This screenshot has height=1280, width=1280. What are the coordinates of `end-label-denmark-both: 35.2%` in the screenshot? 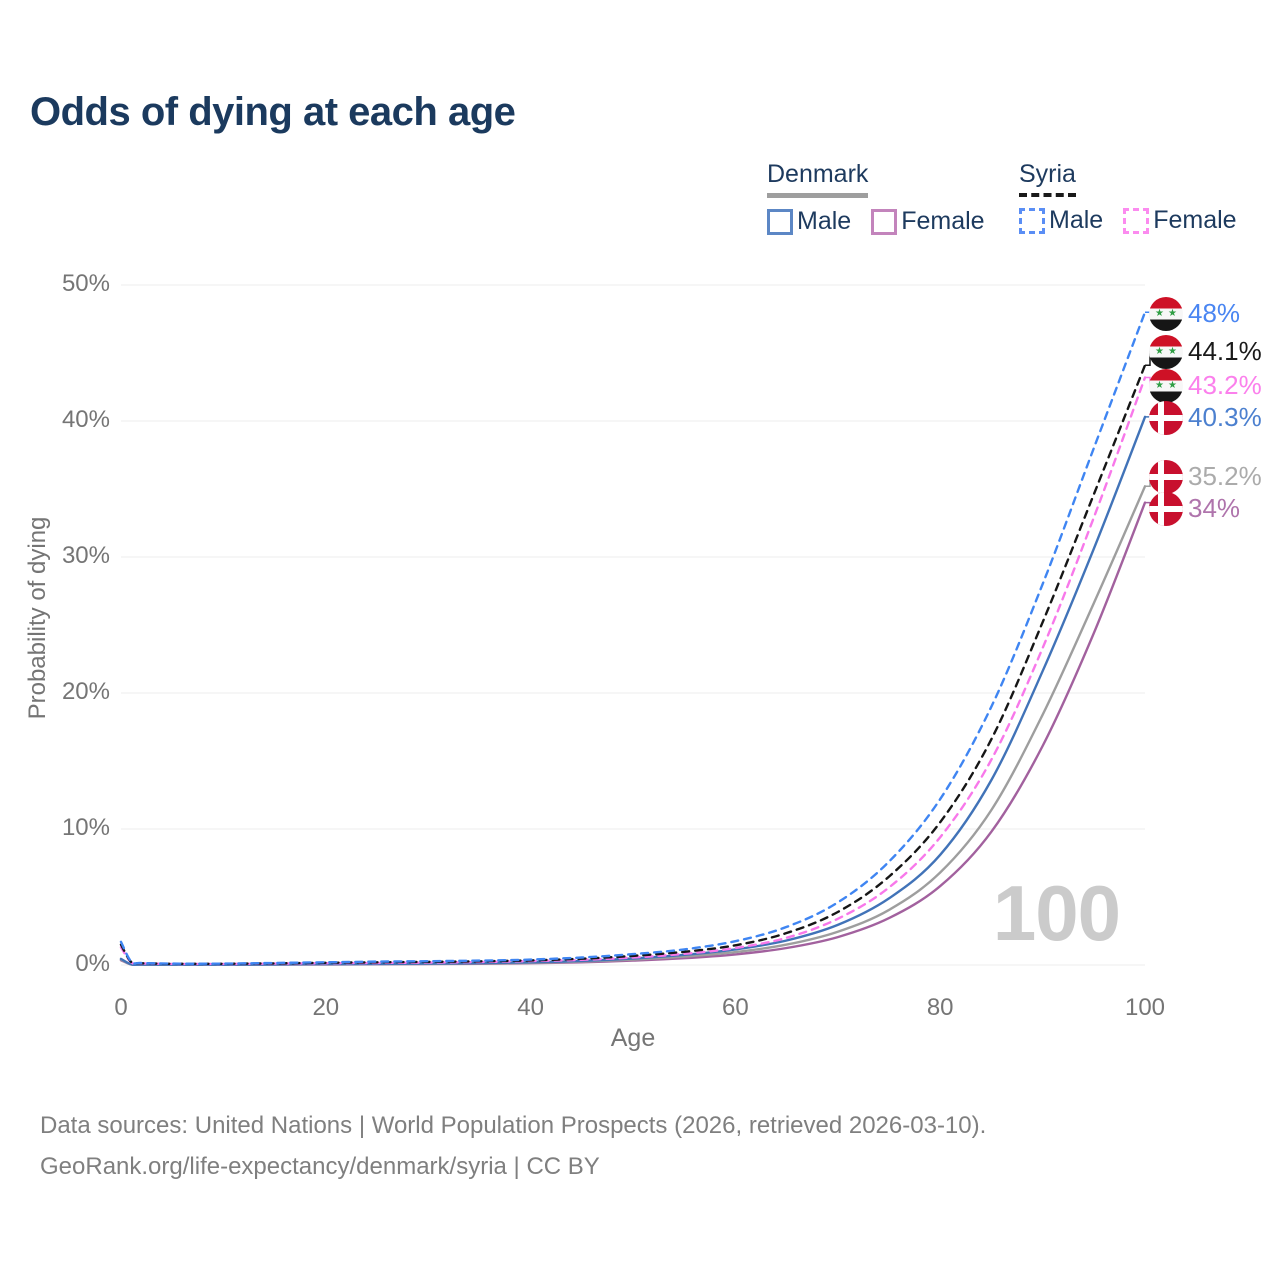 It's located at (1225, 475).